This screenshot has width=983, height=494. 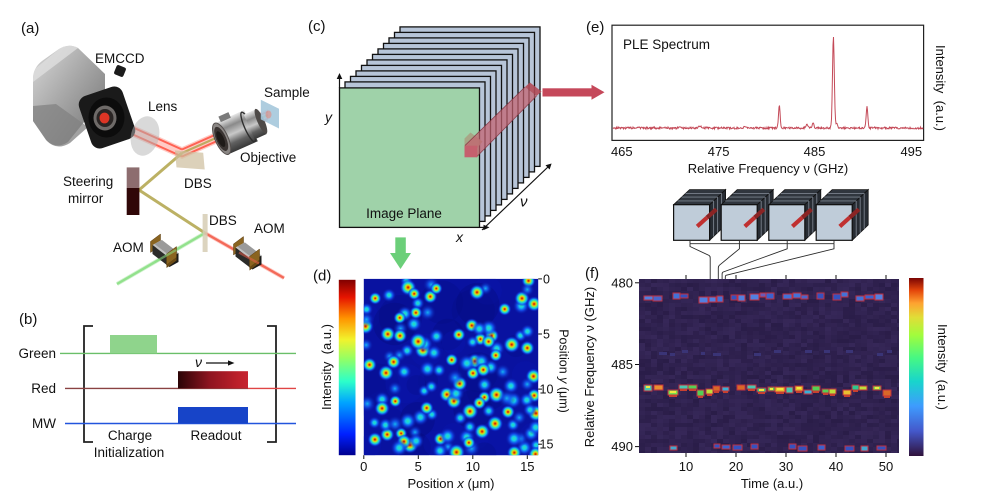 What do you see at coordinates (268, 157) in the screenshot?
I see `svg-text: Objective` at bounding box center [268, 157].